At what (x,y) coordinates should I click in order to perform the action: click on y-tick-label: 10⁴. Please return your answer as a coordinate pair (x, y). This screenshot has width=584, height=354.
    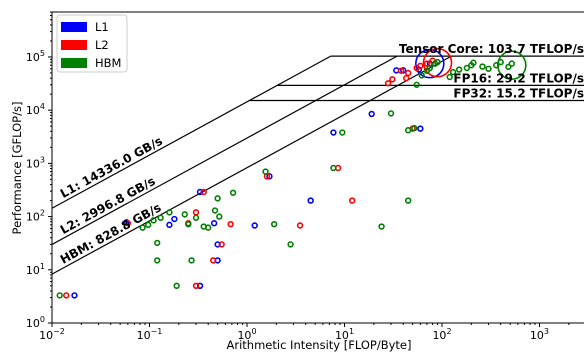
    Looking at the image, I should click on (35, 109).